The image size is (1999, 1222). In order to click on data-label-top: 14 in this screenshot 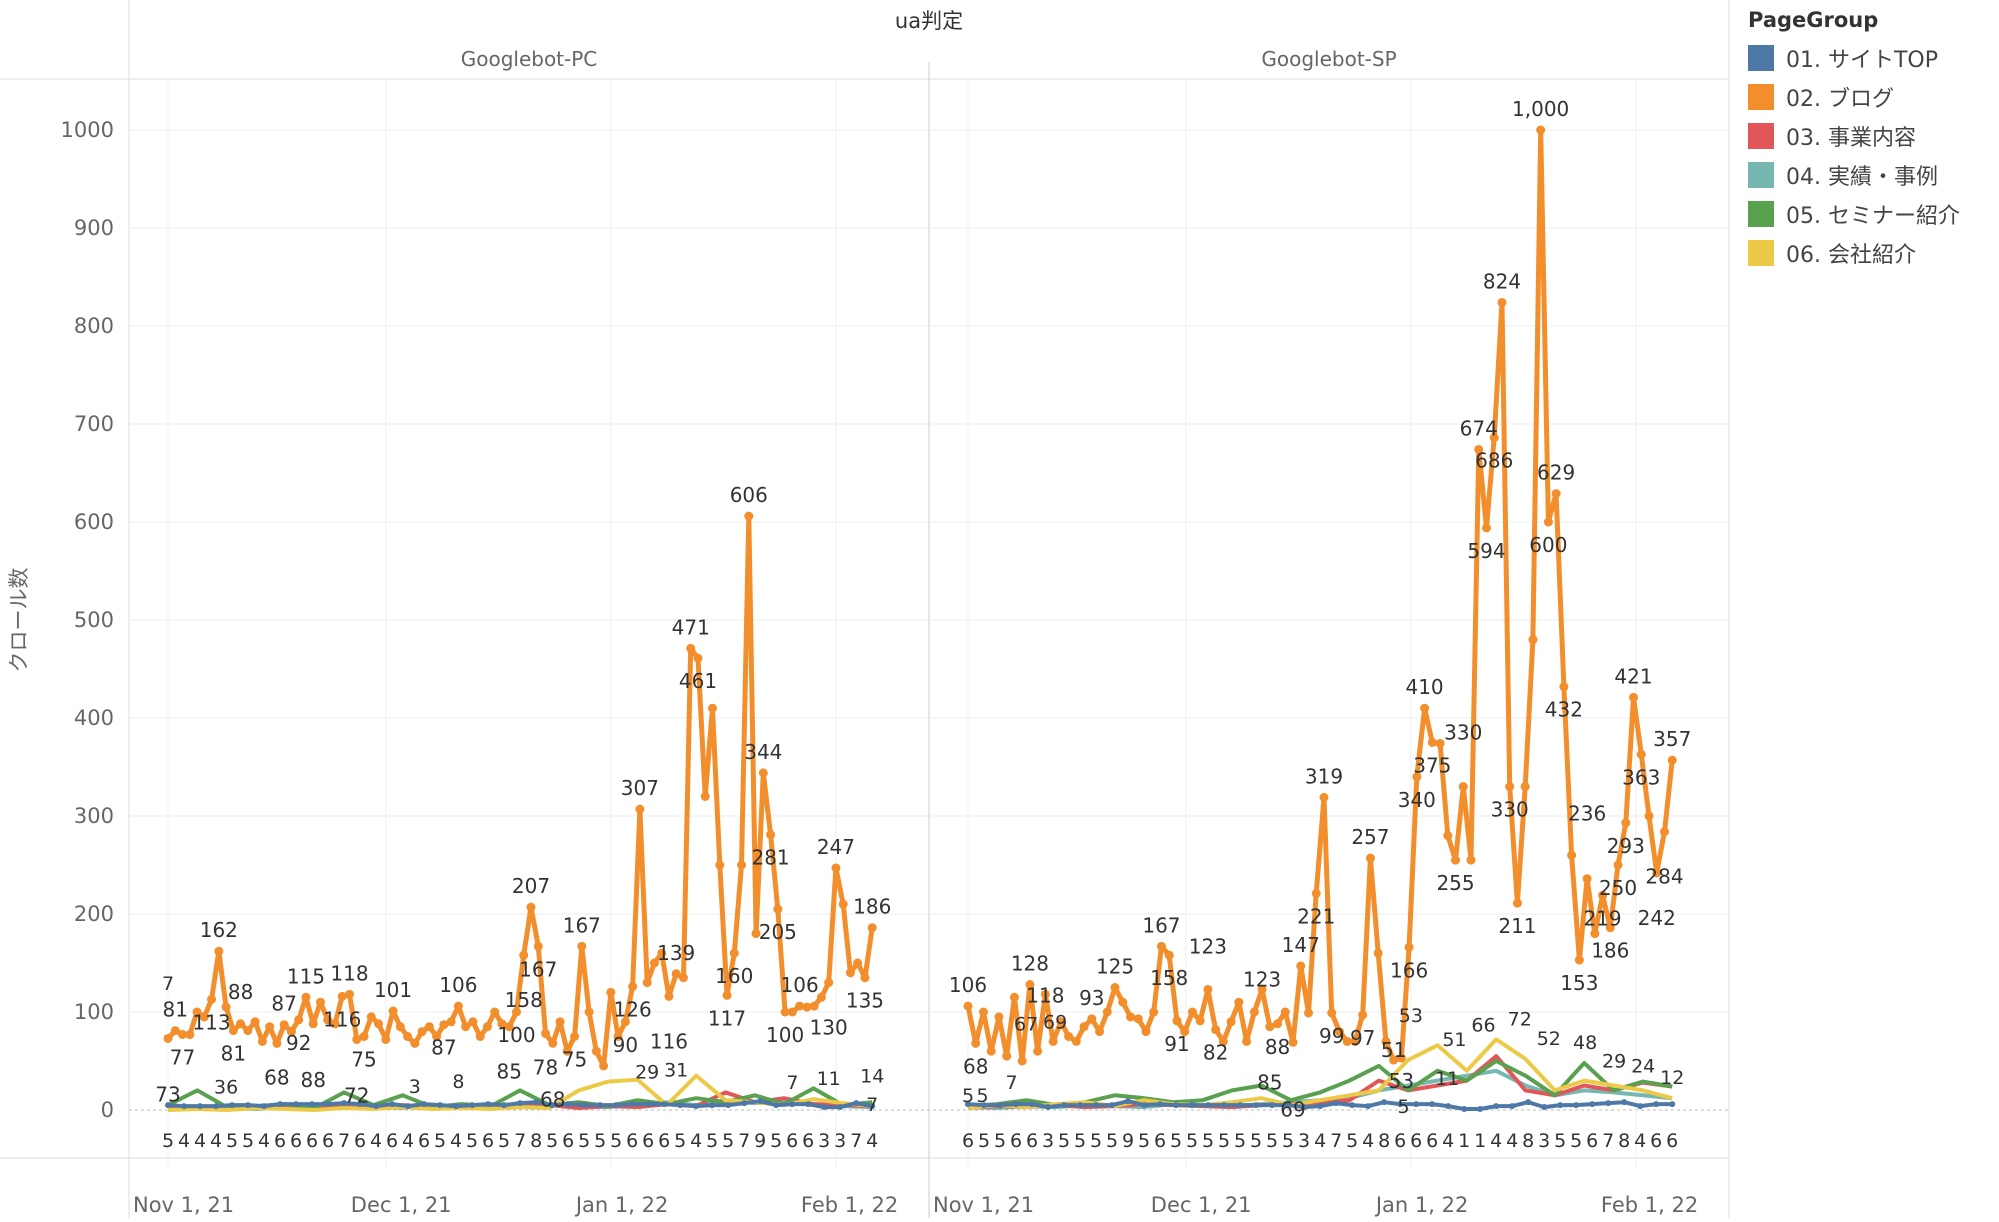, I will do `click(872, 1076)`.